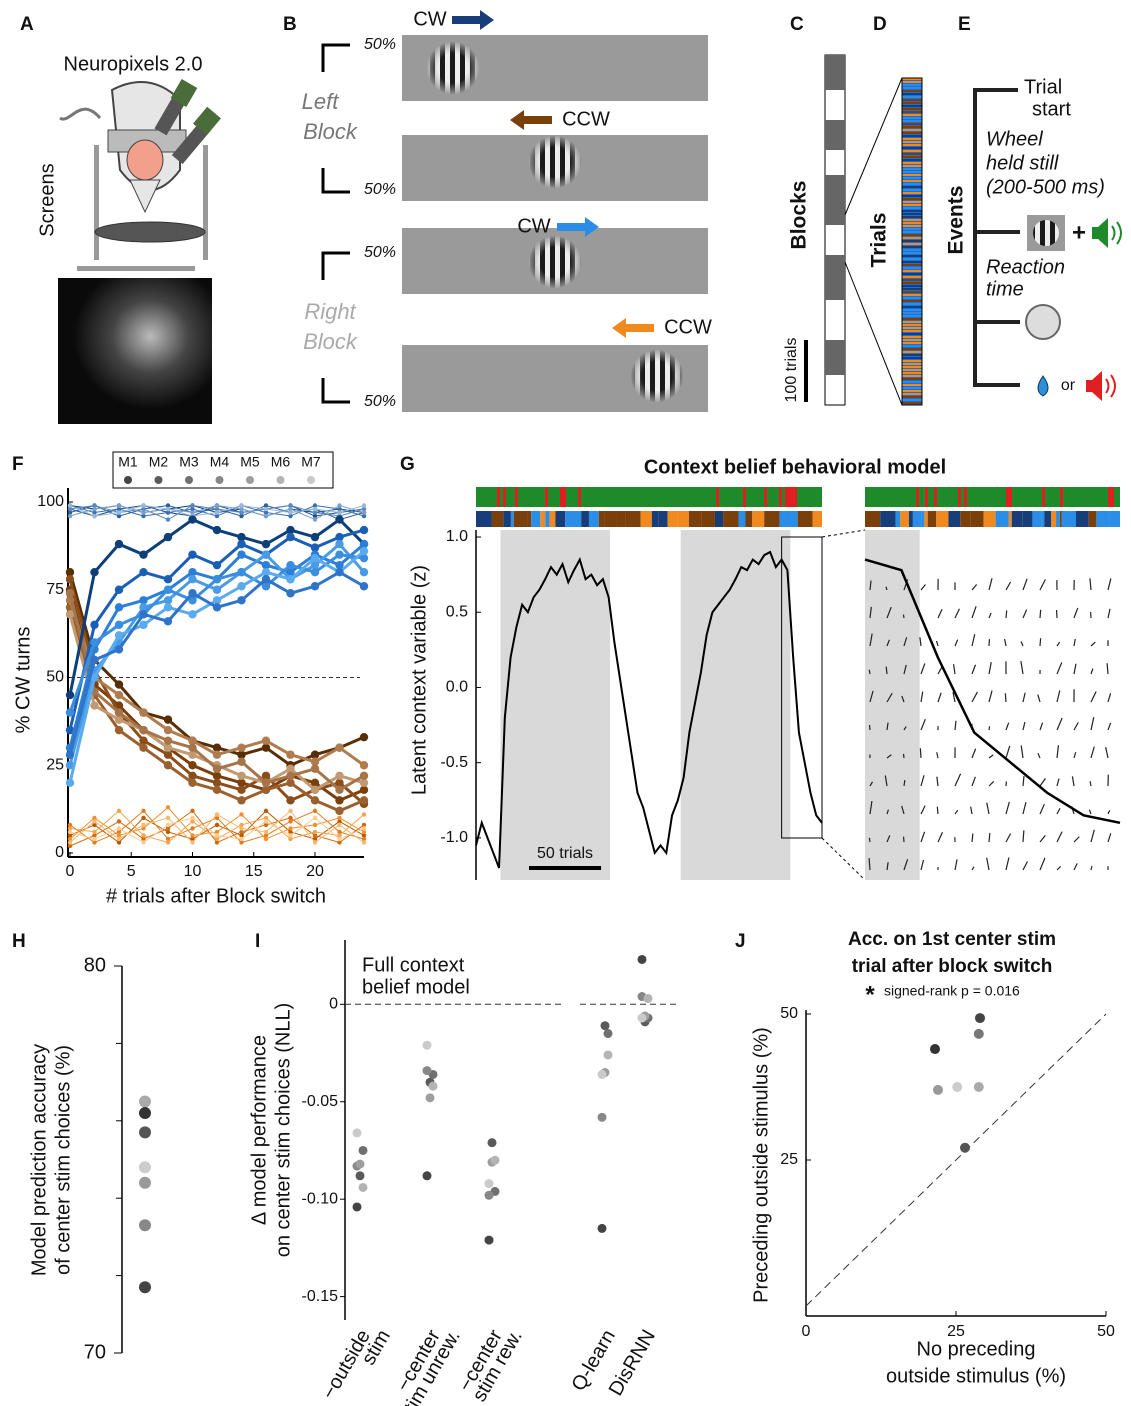 This screenshot has height=1406, width=1131. I want to click on scale-label: 100 trials, so click(791, 370).